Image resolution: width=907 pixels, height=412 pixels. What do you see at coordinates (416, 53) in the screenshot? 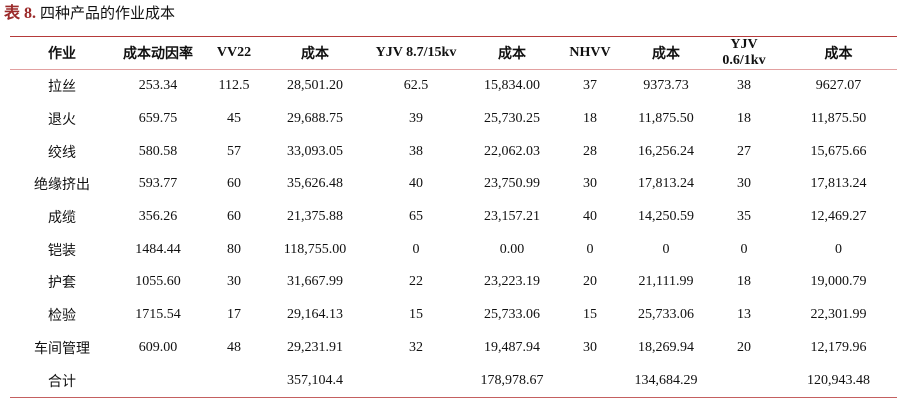
I see `column-header: YJV 8.7/15kv` at bounding box center [416, 53].